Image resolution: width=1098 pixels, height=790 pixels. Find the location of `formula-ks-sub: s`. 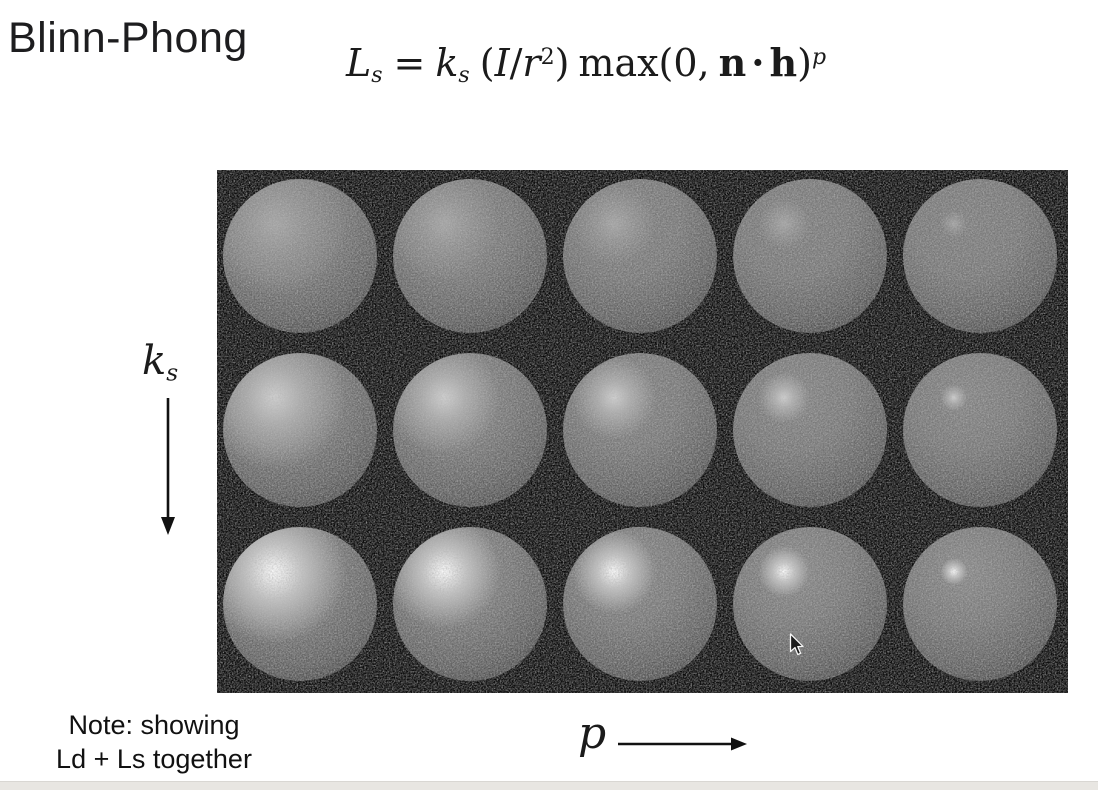

formula-ks-sub: s is located at coordinates (464, 76).